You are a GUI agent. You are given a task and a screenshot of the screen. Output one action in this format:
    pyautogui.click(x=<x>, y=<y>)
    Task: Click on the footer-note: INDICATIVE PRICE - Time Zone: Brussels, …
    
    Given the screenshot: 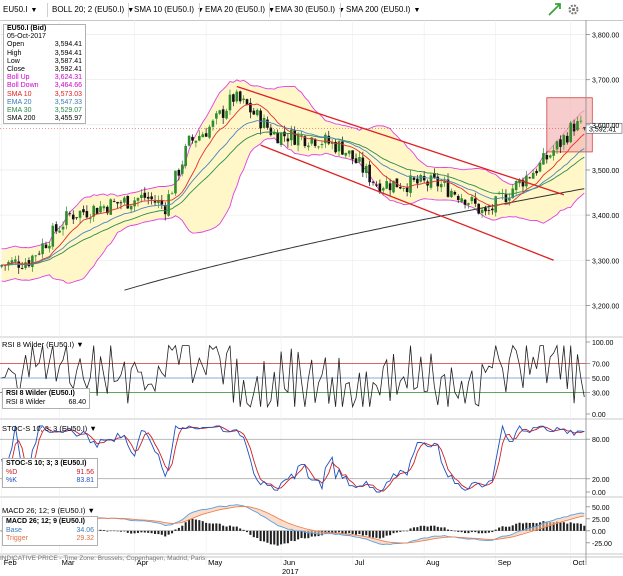 What is the action you would take?
    pyautogui.click(x=103, y=558)
    